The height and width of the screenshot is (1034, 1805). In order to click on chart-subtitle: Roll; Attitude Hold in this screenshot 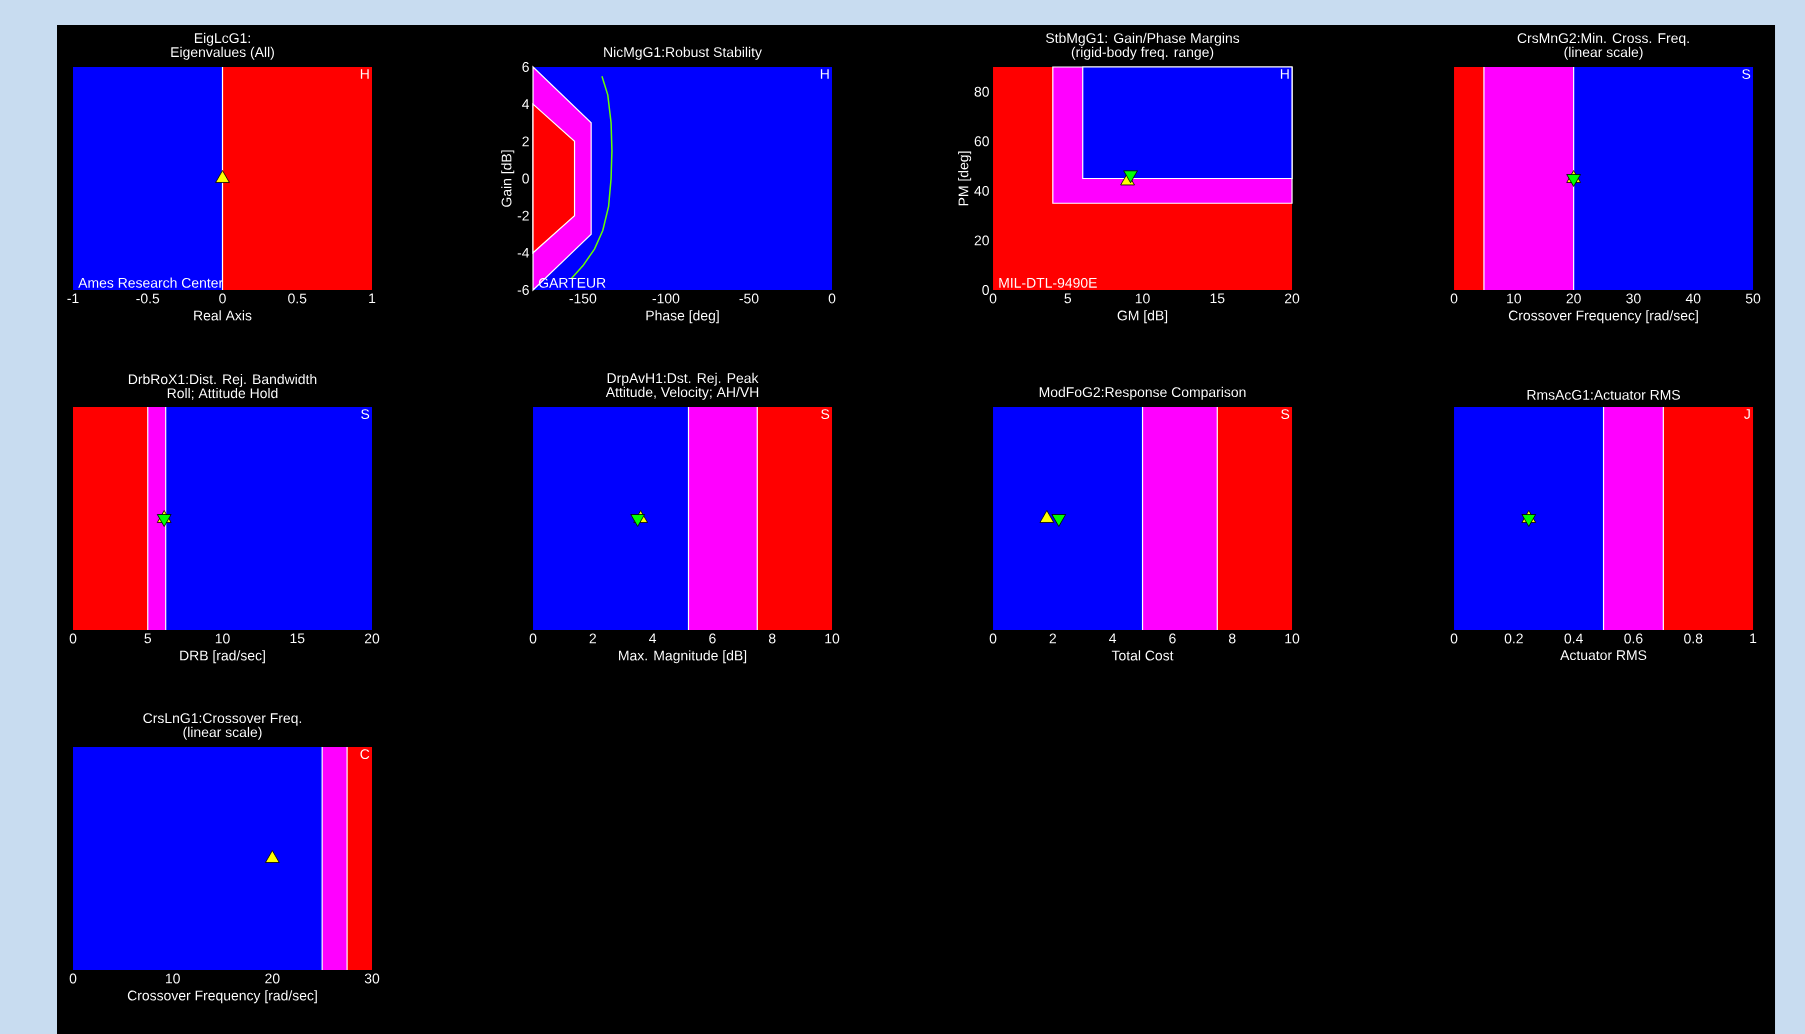, I will do `click(222, 393)`.